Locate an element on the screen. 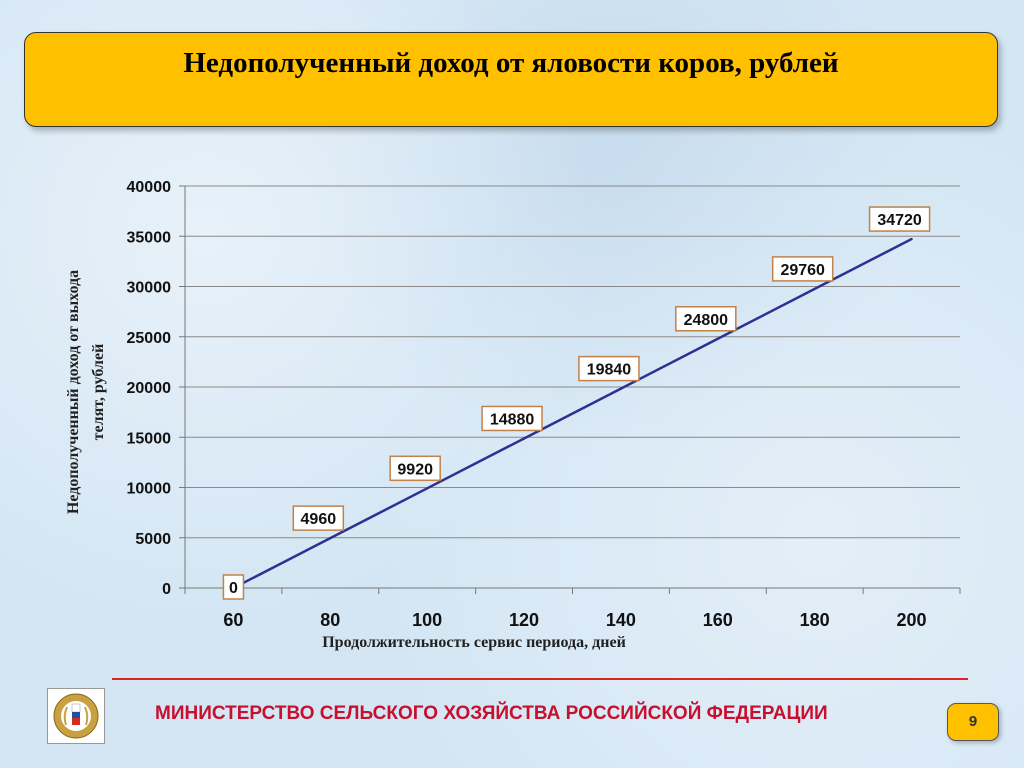 This screenshot has height=768, width=1024. x-tick-label-120: 120 is located at coordinates (524, 620).